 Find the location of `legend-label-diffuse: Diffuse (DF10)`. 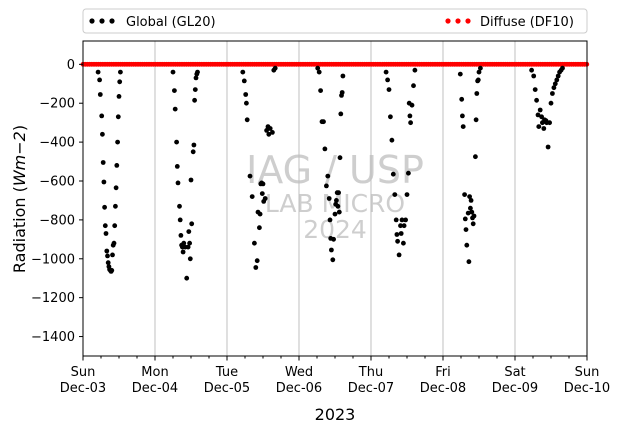

legend-label-diffuse: Diffuse (DF10) is located at coordinates (527, 22).